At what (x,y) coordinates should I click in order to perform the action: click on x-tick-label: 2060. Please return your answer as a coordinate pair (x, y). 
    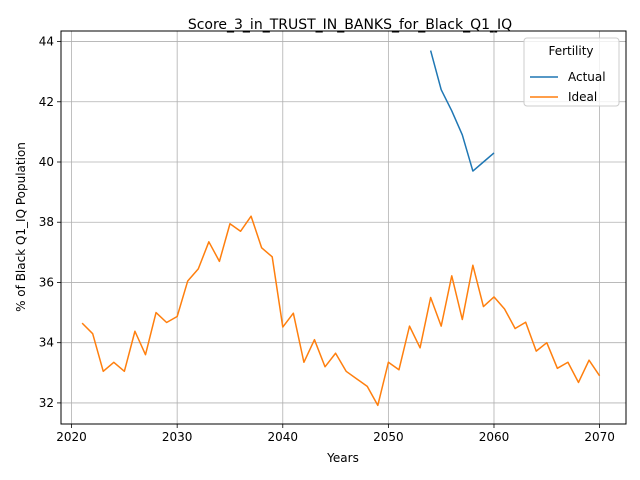
    Looking at the image, I should click on (494, 437).